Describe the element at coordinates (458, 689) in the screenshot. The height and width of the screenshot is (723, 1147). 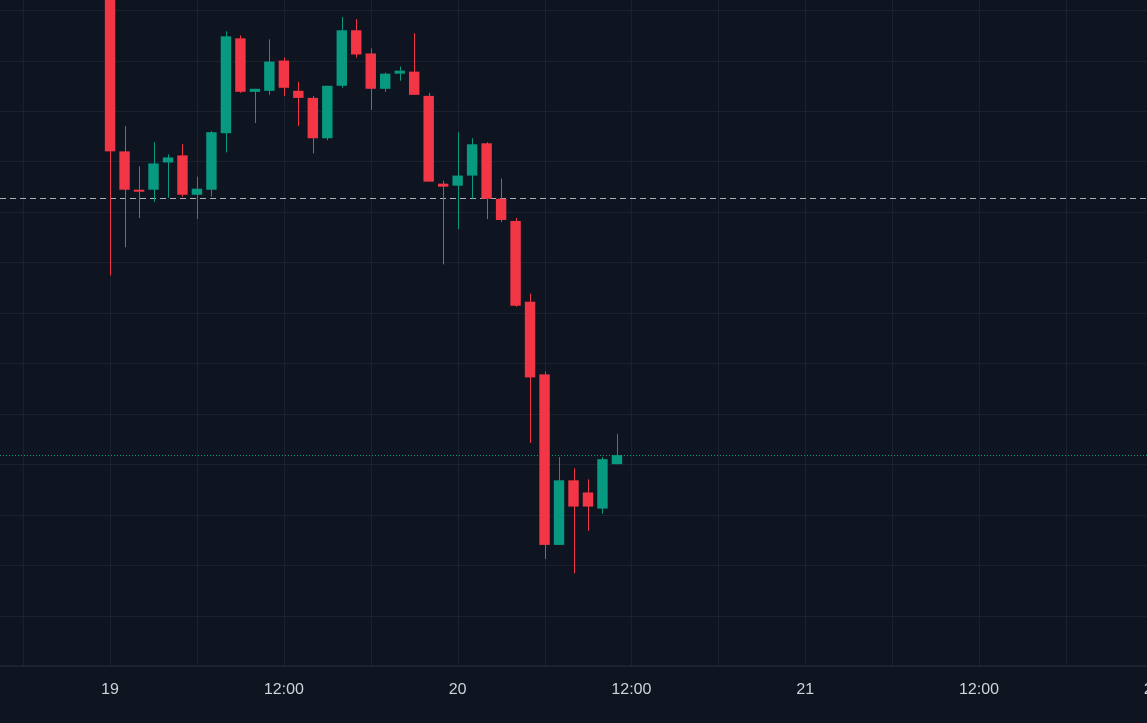
I see `x-tick-label: 20` at that location.